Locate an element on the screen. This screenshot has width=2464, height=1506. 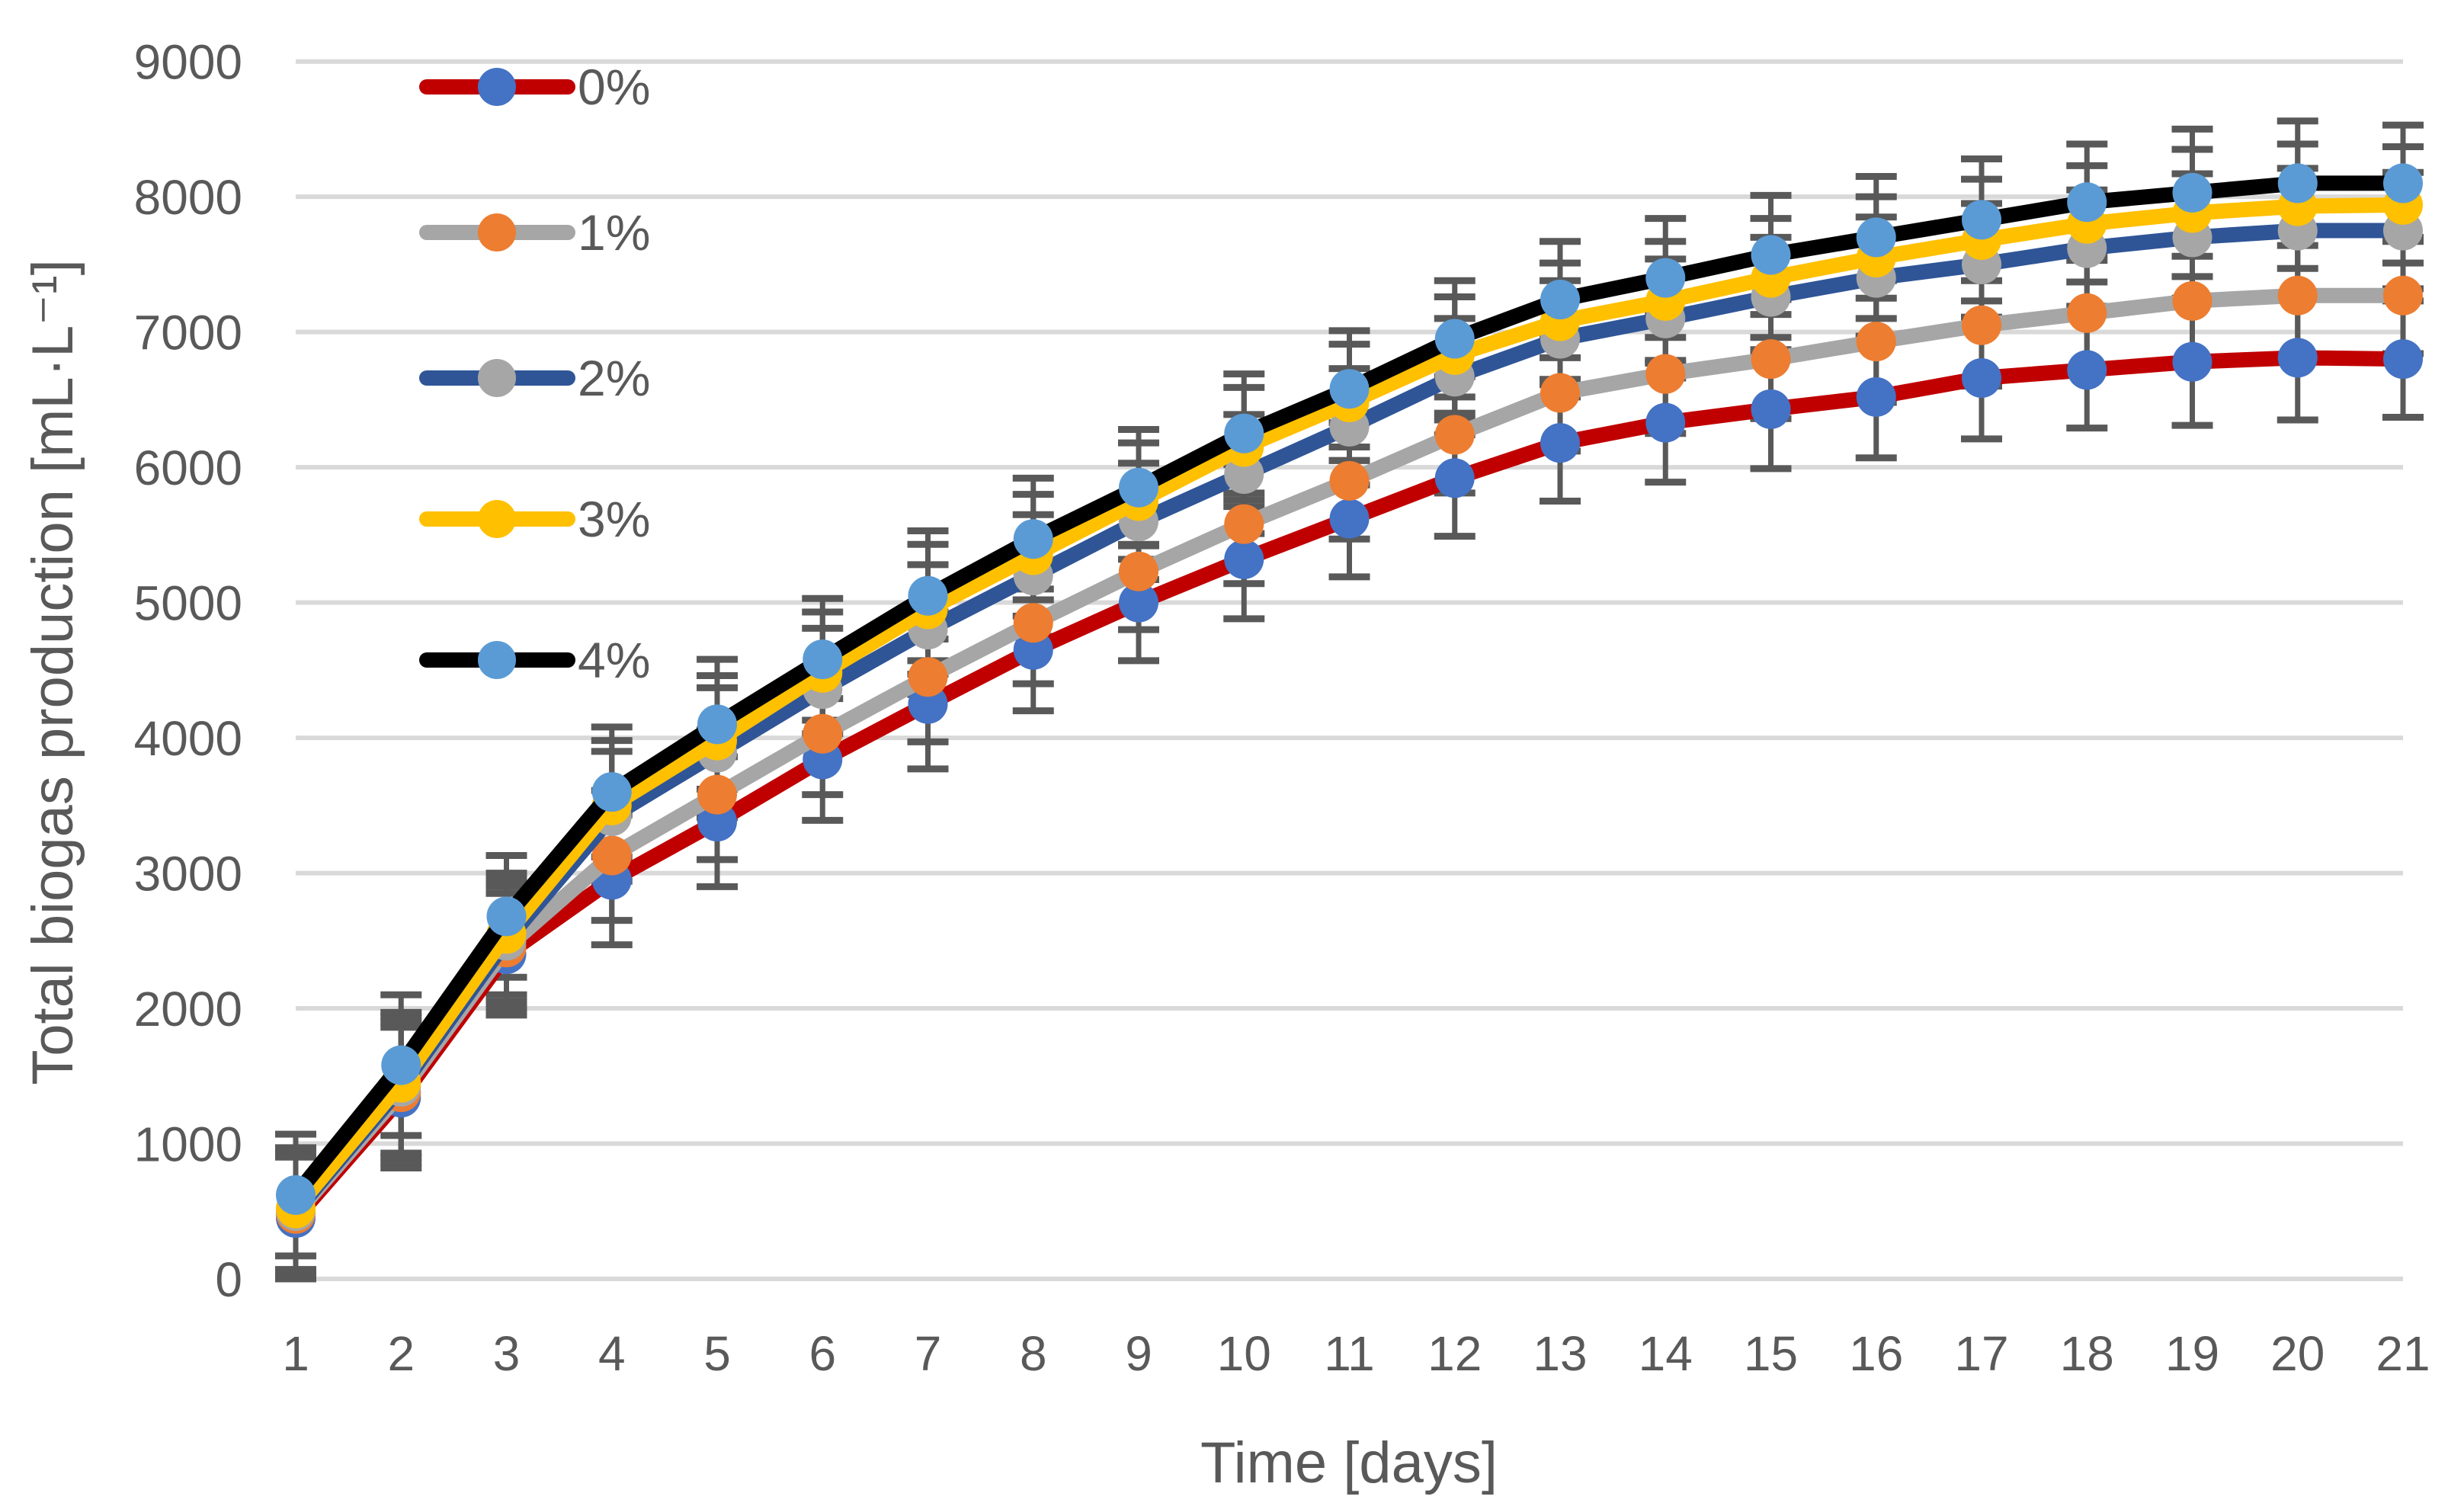
legend-label: 1% is located at coordinates (614, 232).